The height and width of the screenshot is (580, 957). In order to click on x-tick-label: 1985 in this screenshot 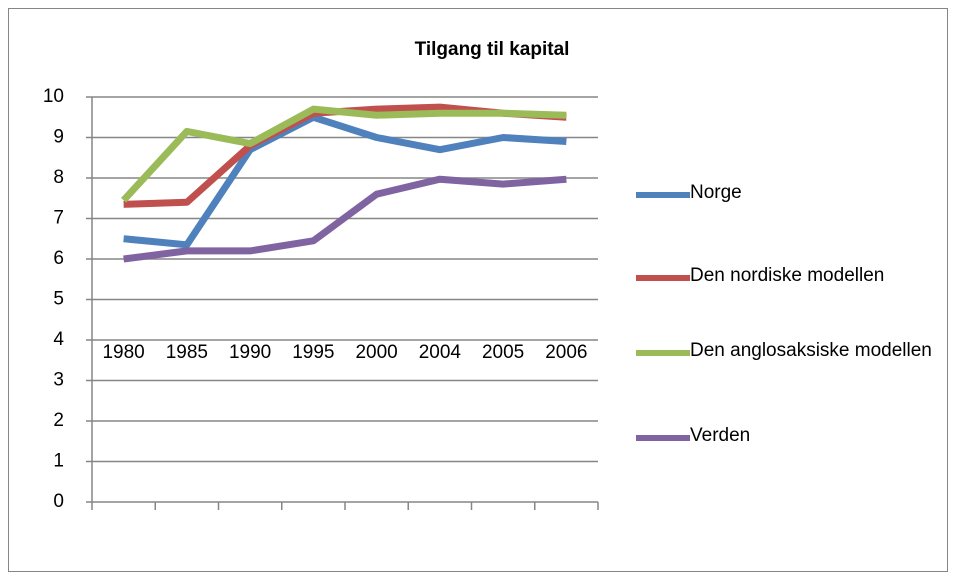, I will do `click(187, 352)`.